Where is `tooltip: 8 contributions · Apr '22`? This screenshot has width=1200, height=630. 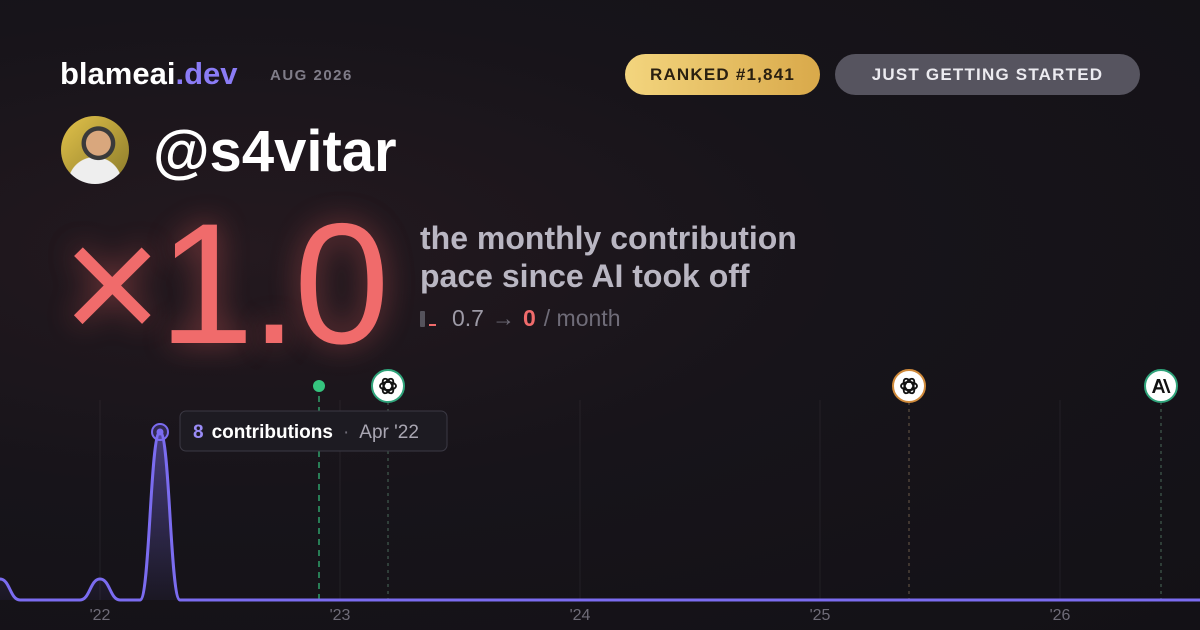 tooltip: 8 contributions · Apr '22 is located at coordinates (313, 431).